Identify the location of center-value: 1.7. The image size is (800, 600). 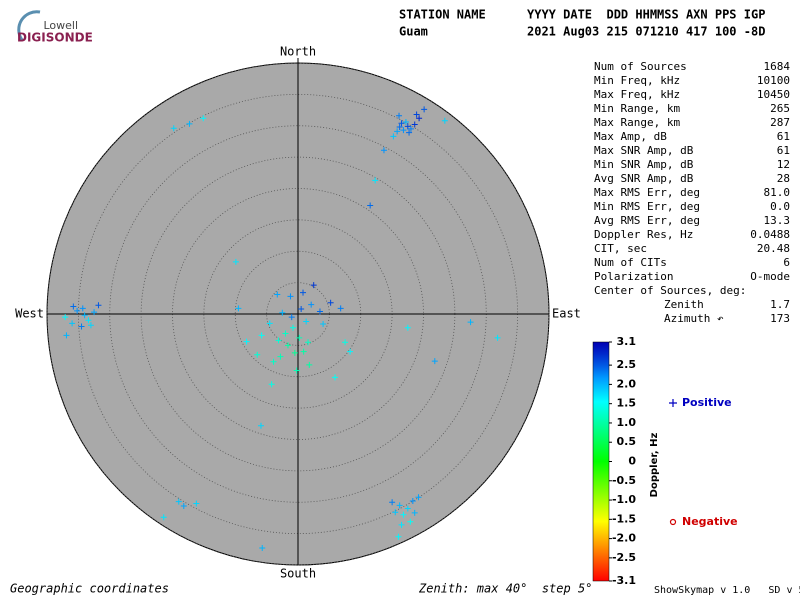
(780, 304).